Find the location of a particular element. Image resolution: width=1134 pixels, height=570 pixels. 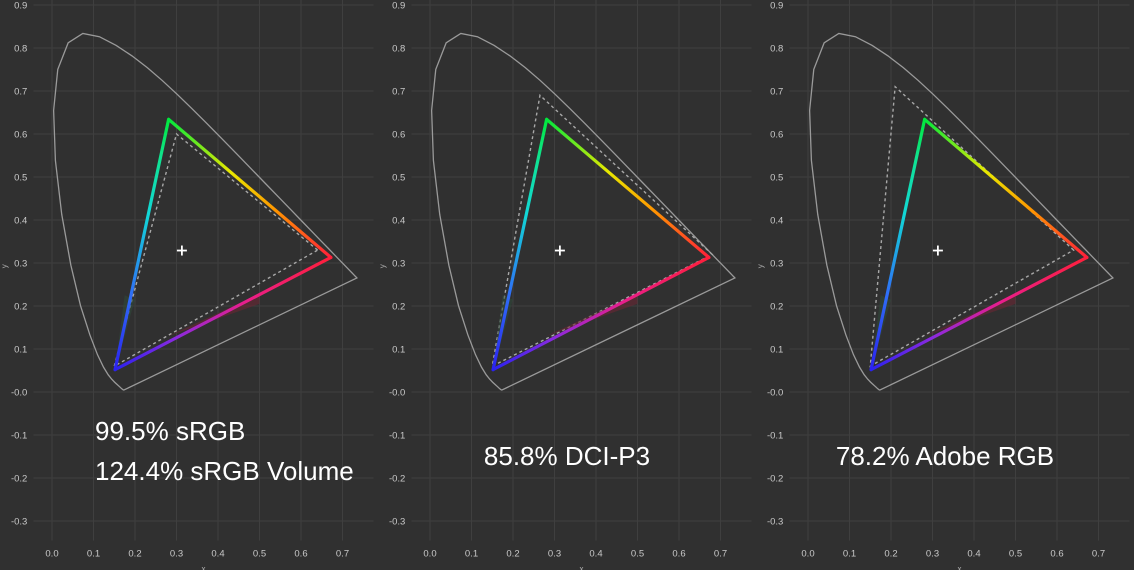

gamut-hint-magenta is located at coordinates (214, 315).